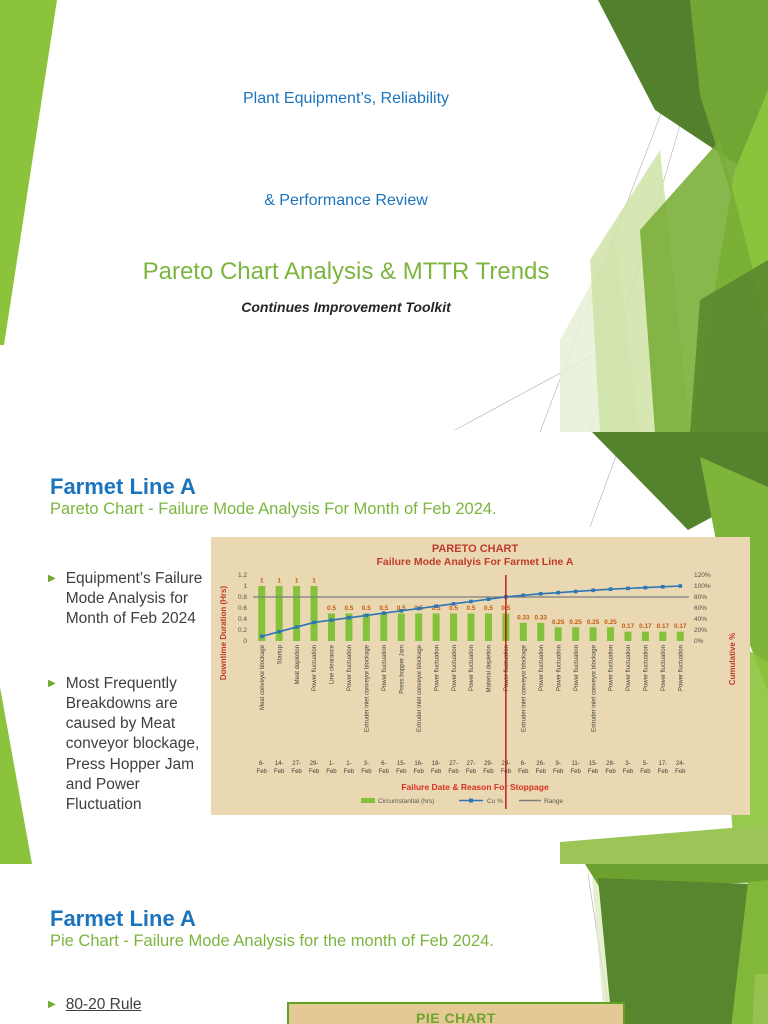 The width and height of the screenshot is (768, 1024). I want to click on presentation-title-line1: Plant Equipment’s, Reliability, so click(346, 98).